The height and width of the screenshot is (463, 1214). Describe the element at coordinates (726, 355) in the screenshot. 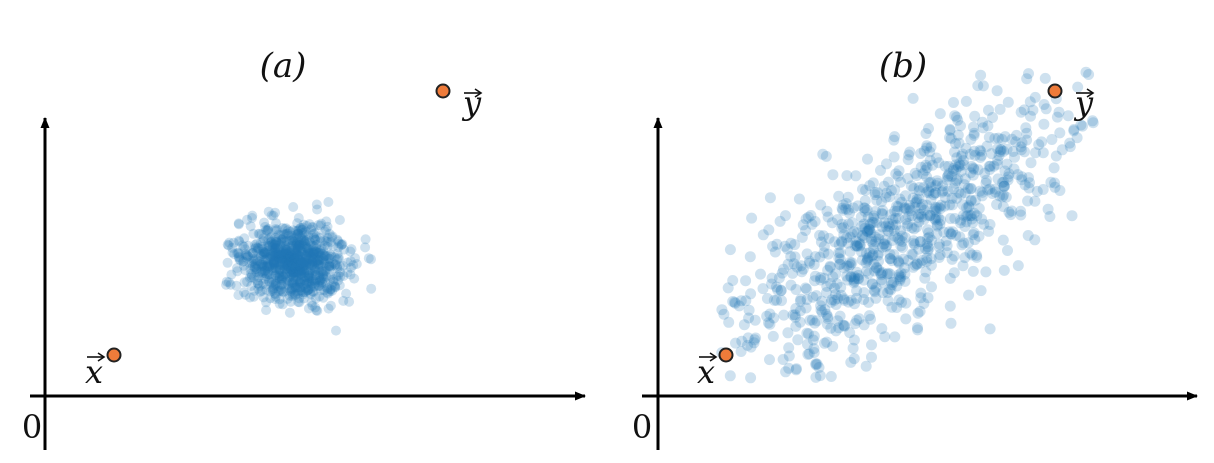

I see `marked-point-x-b` at that location.